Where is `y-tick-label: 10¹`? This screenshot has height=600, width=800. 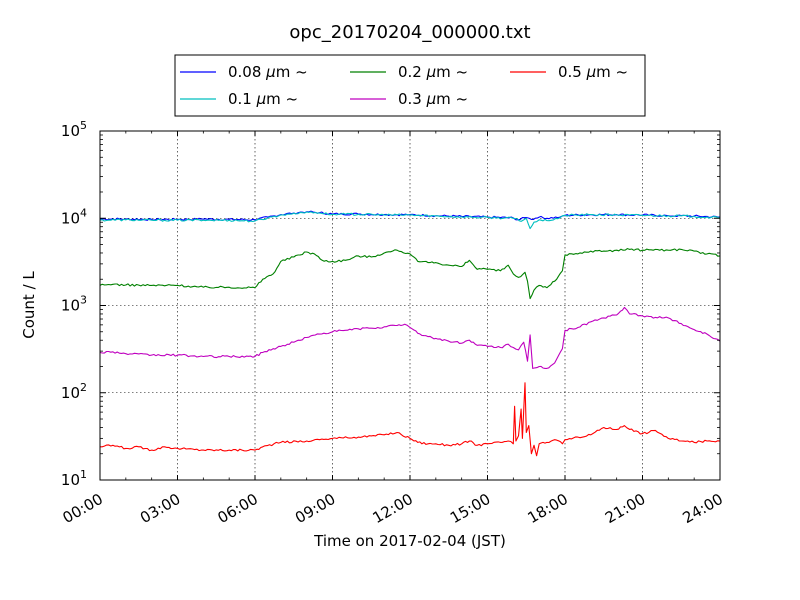 y-tick-label: 10¹ is located at coordinates (74, 478).